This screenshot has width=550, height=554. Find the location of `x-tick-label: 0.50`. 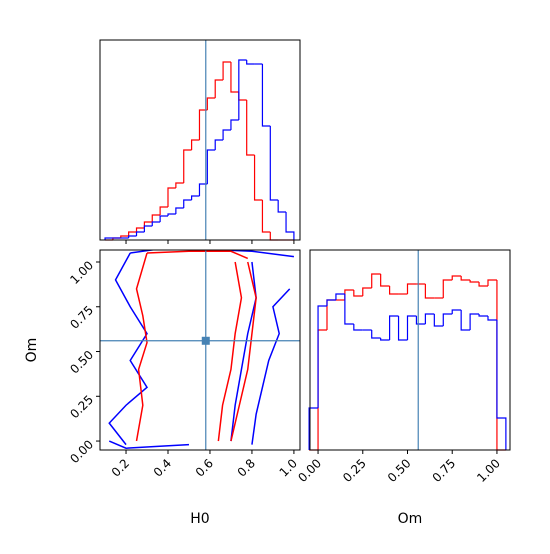

x-tick-label: 0.50 is located at coordinates (399, 470).